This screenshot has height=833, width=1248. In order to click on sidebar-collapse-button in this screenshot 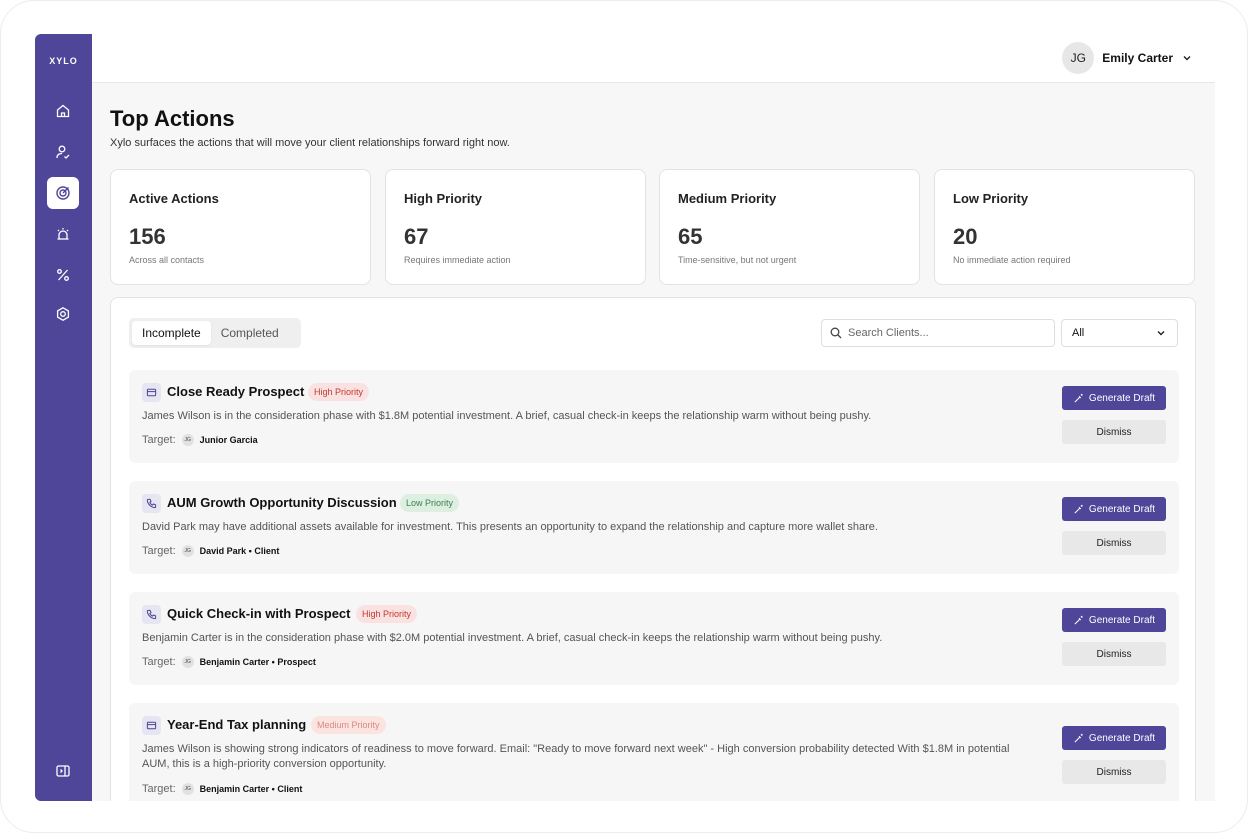, I will do `click(63, 771)`.